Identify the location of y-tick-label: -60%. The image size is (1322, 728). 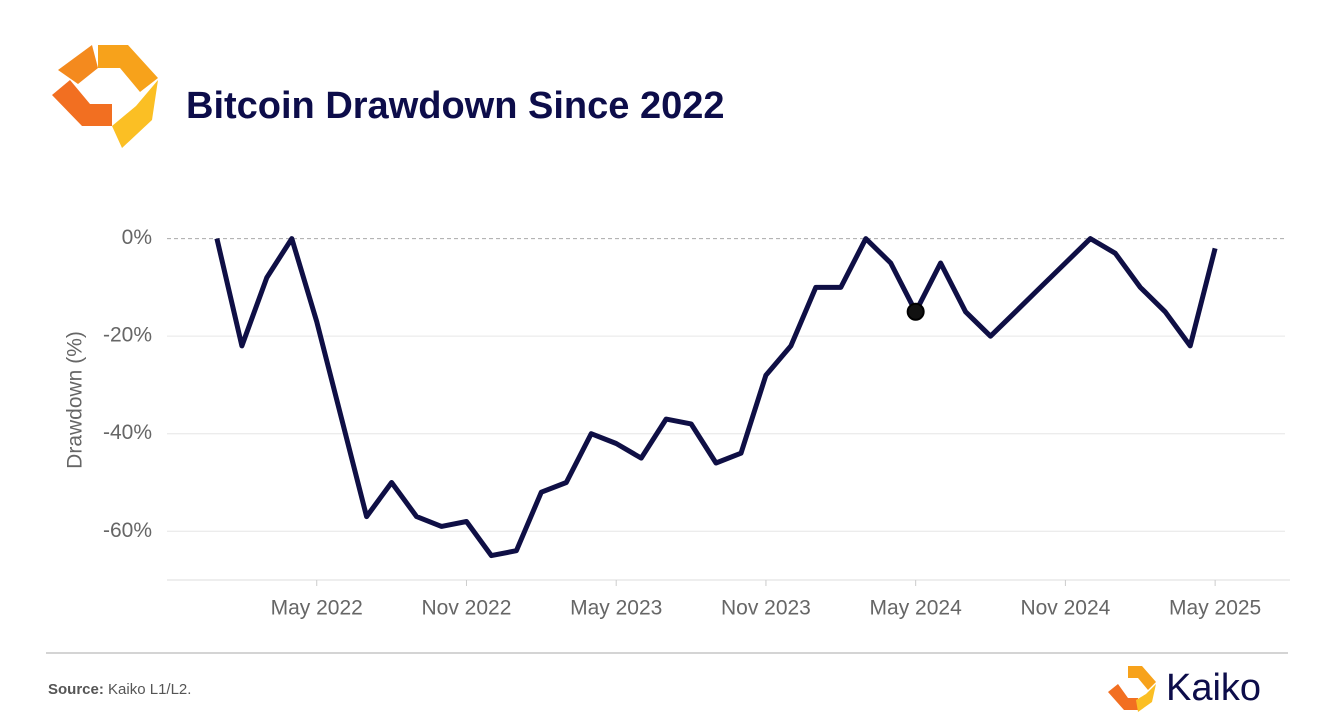
(127, 530).